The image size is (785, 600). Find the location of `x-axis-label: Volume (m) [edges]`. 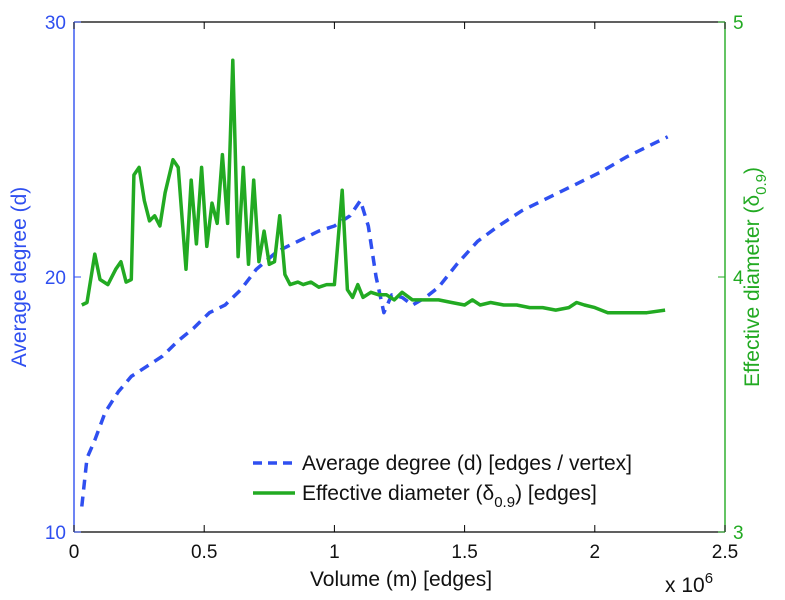

x-axis-label: Volume (m) [edges] is located at coordinates (401, 579).